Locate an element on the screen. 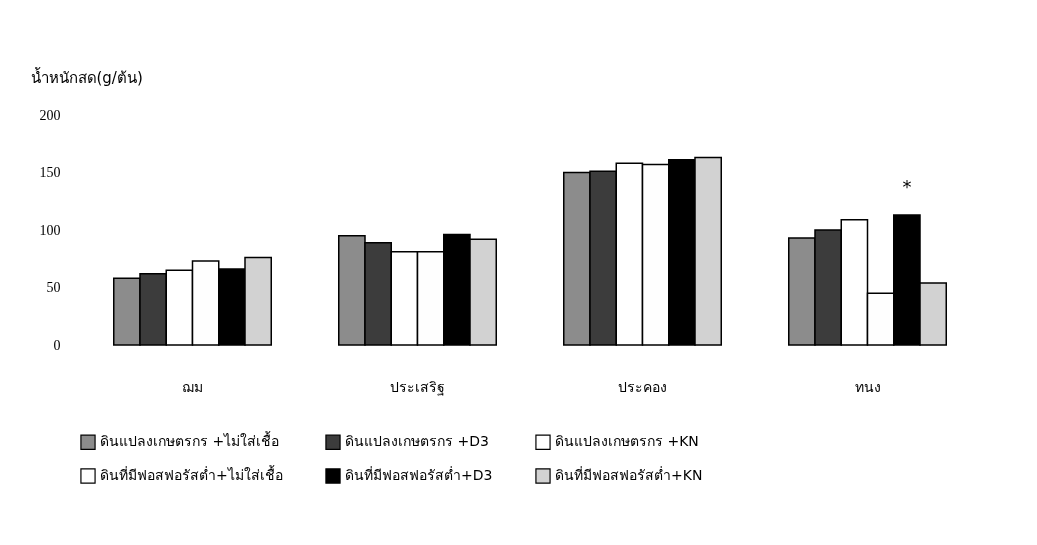 The width and height of the screenshot is (1037, 545). x-tick-label: ฌม is located at coordinates (192, 386).